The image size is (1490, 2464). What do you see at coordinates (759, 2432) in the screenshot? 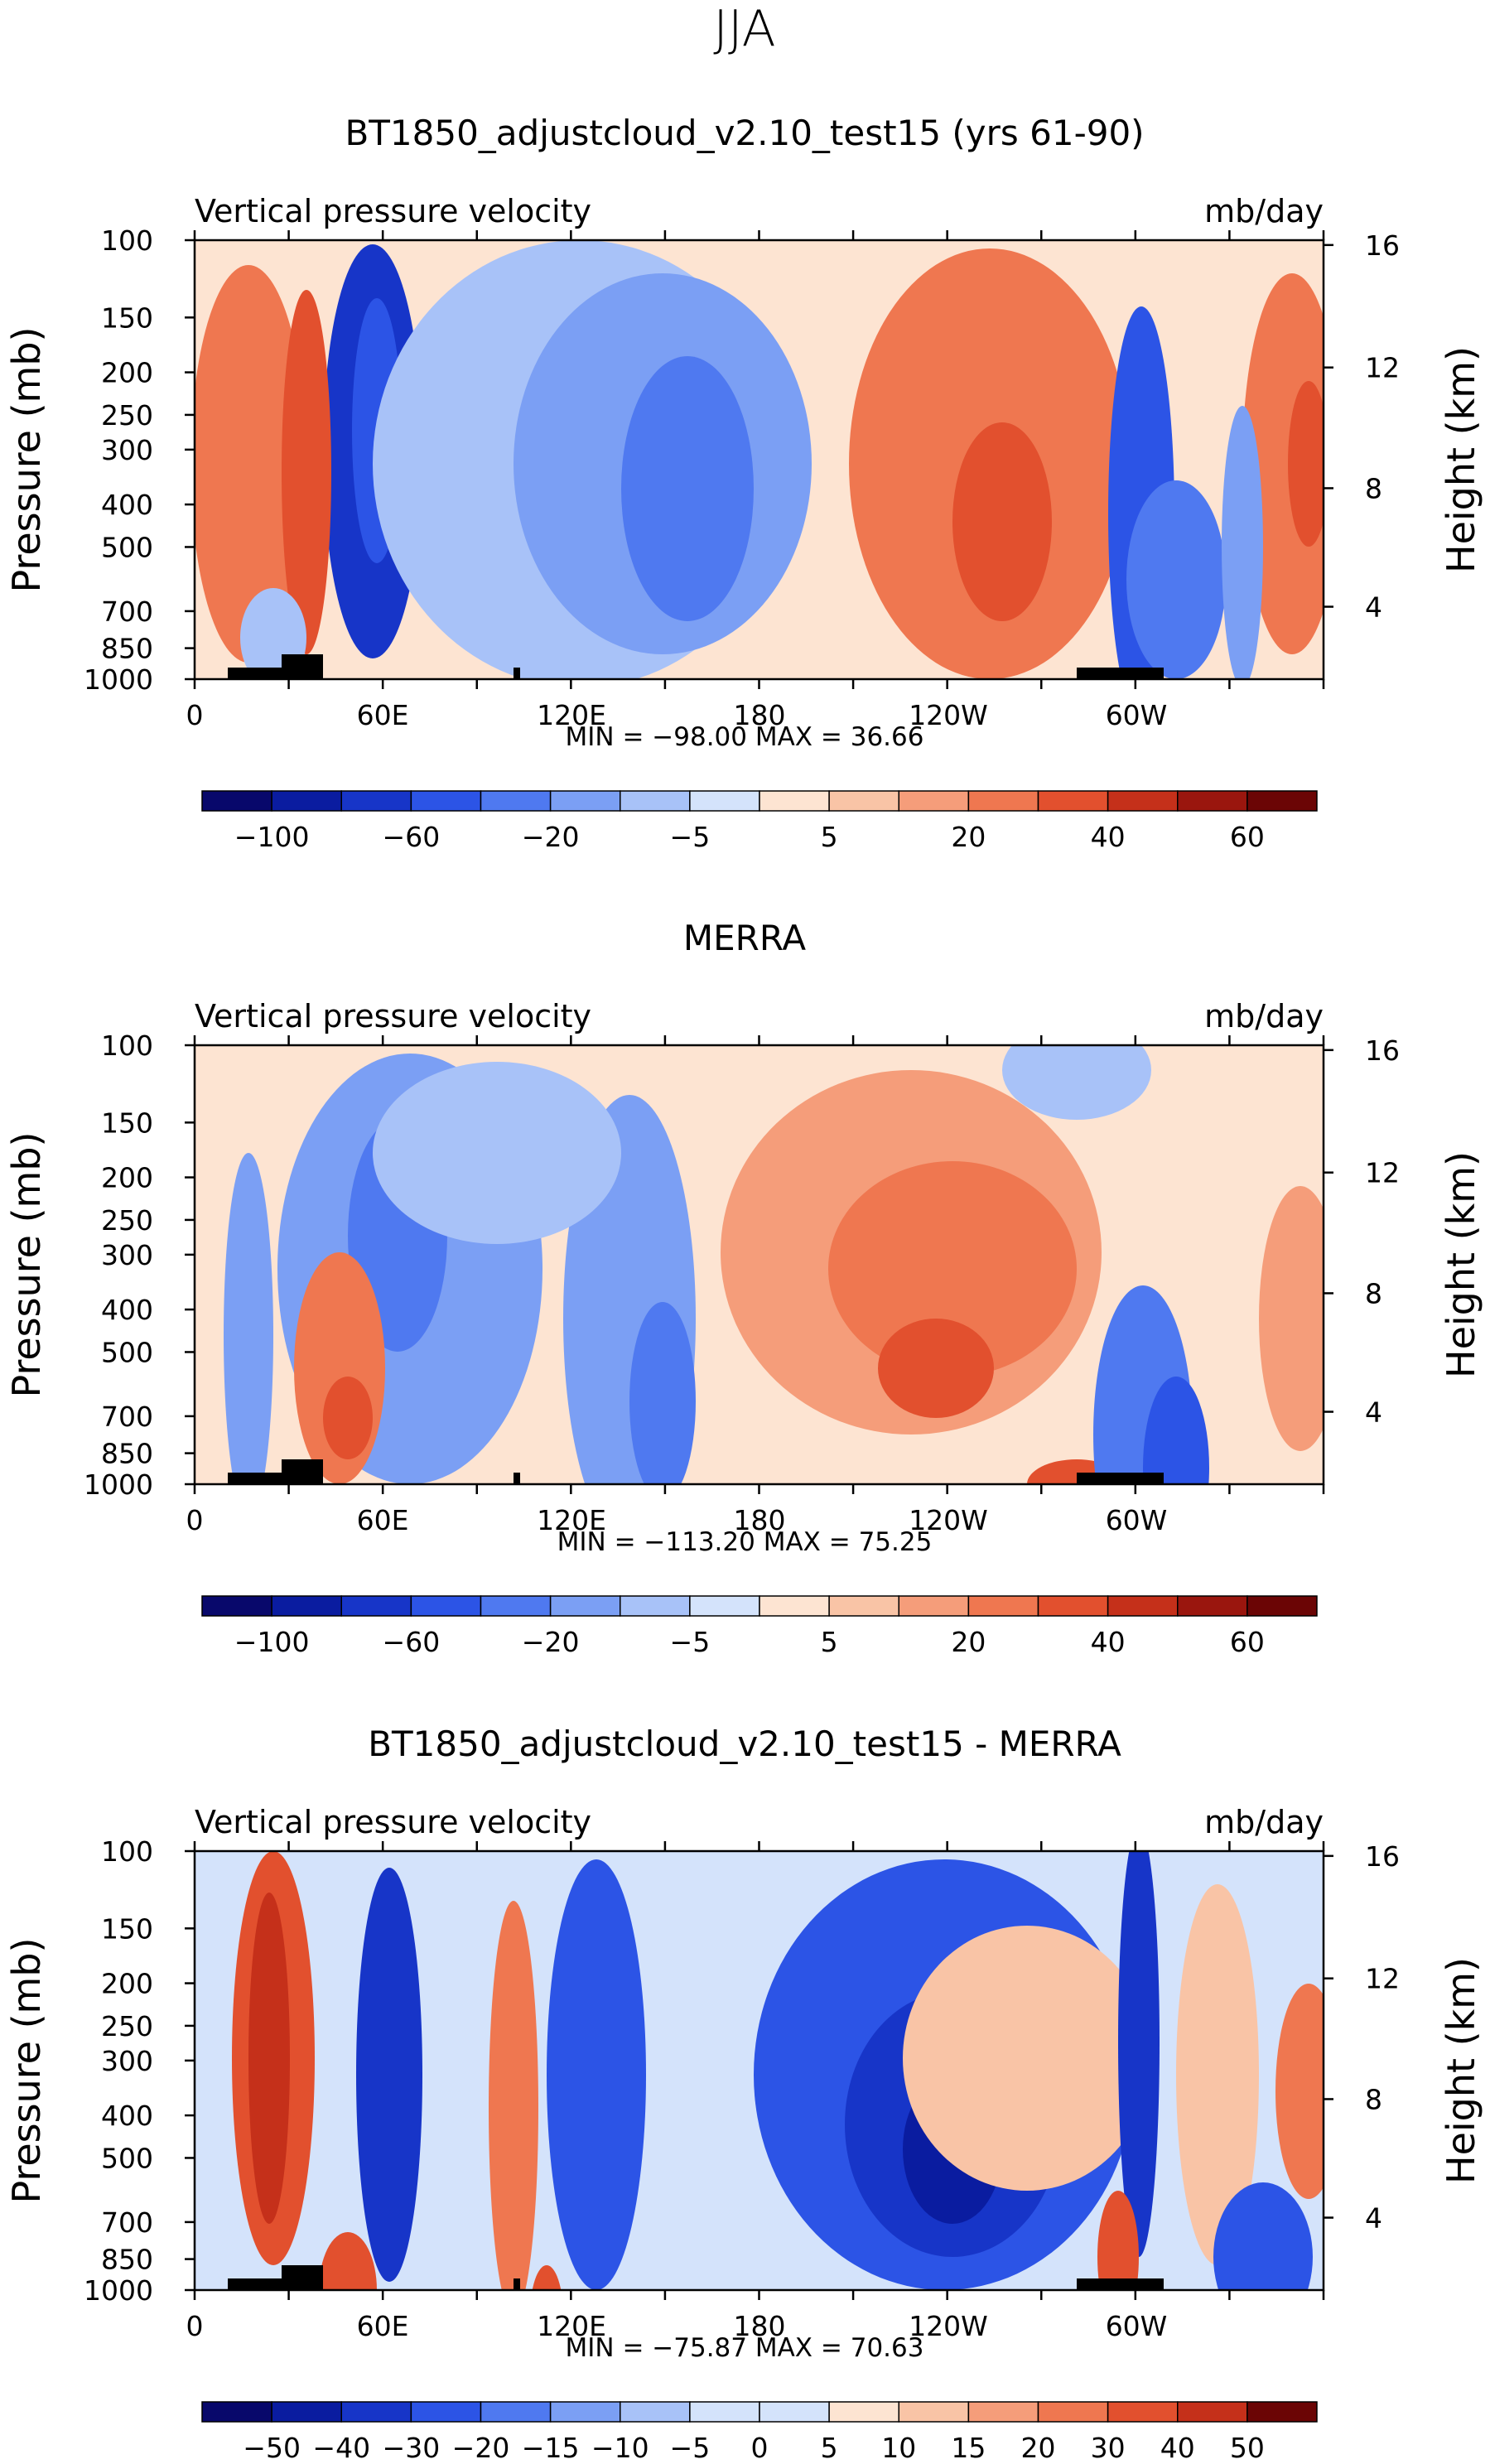
I see `colorbar: −50 −40 −30 −20 −15 −10 −5 0 5 10 15 20 30 40 50` at bounding box center [759, 2432].